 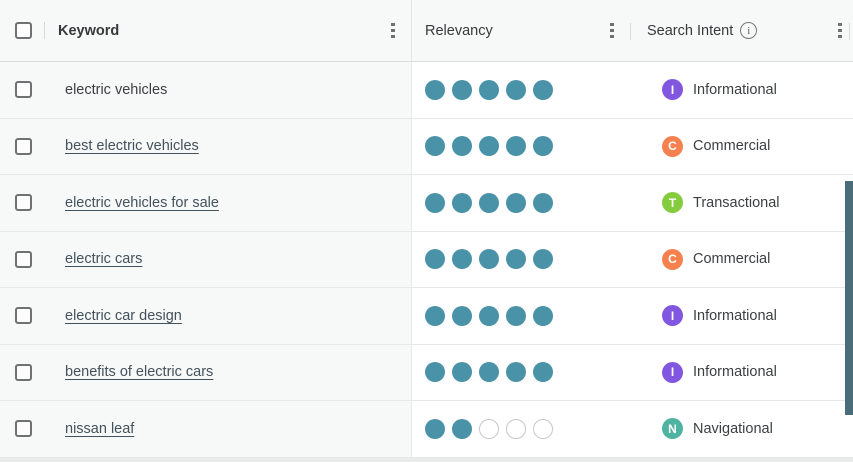 What do you see at coordinates (123, 315) in the screenshot?
I see `keyword-link: electric car design` at bounding box center [123, 315].